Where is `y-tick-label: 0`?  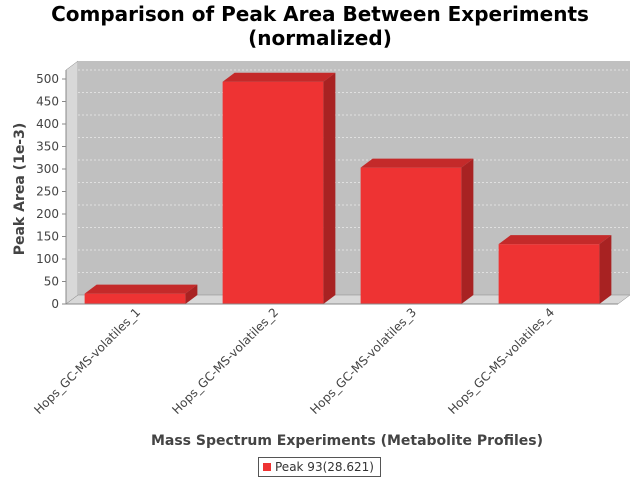 y-tick-label: 0 is located at coordinates (55, 304).